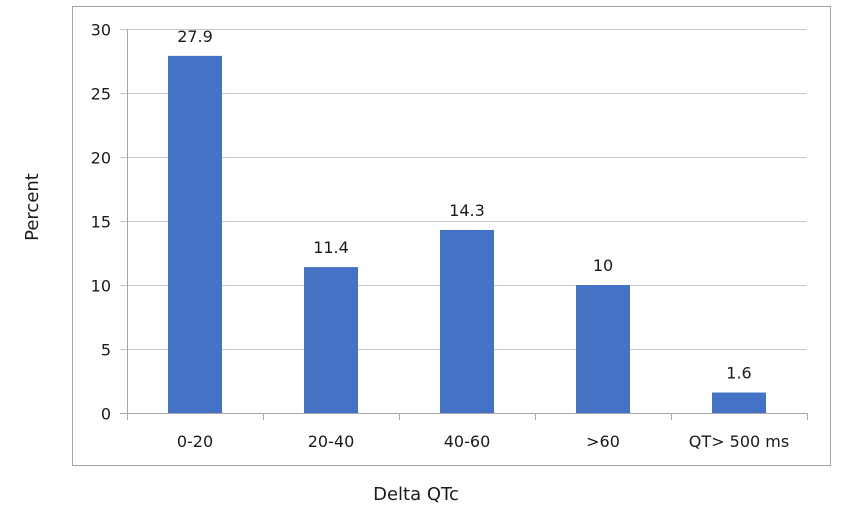  Describe the element at coordinates (739, 441) in the screenshot. I see `x-tick-label: QT> 500 ms` at that location.